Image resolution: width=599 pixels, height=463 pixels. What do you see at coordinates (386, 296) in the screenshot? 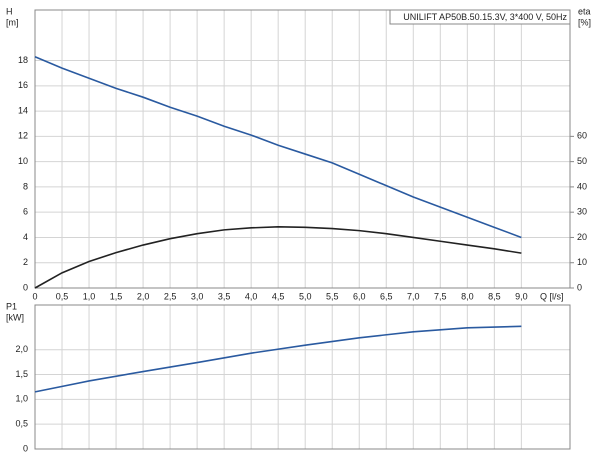
I see `x-tick-label: 6,5` at bounding box center [386, 296].